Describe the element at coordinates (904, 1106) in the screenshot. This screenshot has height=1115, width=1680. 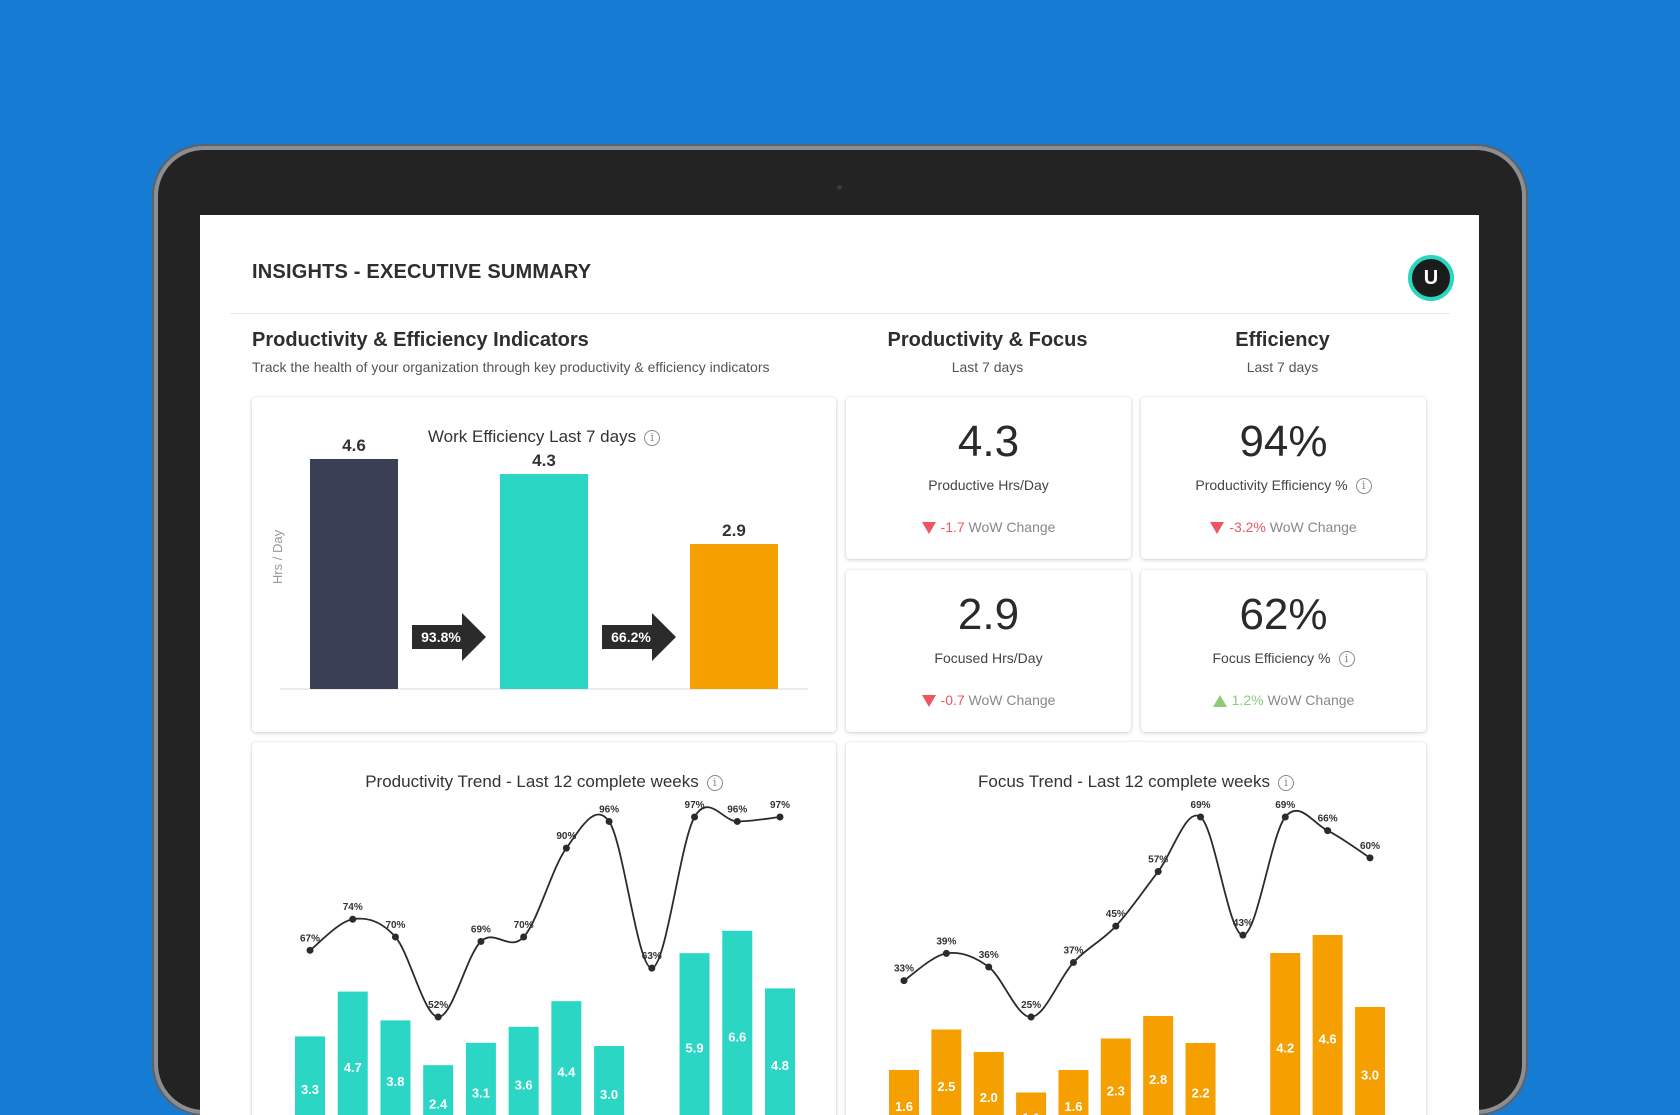
I see `trend-bar-label: 1.6` at that location.